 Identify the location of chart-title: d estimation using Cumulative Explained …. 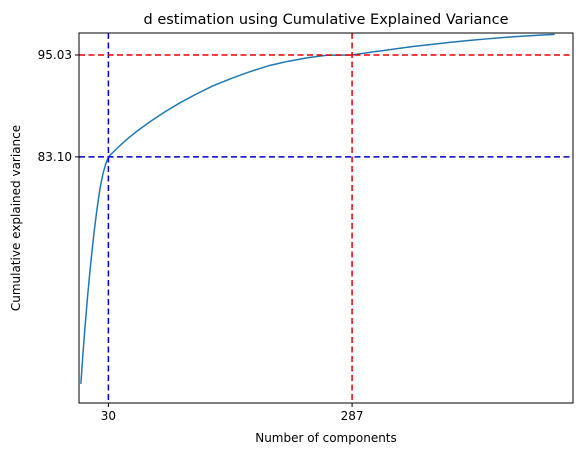
(326, 20).